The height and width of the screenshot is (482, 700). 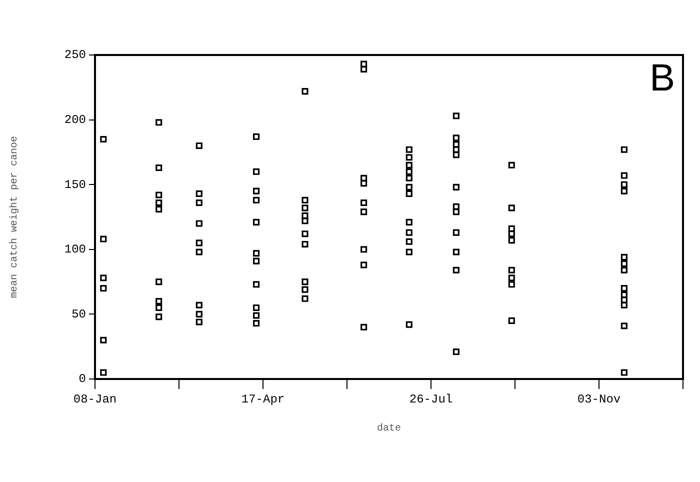 I want to click on x-axis-title: date, so click(x=389, y=428).